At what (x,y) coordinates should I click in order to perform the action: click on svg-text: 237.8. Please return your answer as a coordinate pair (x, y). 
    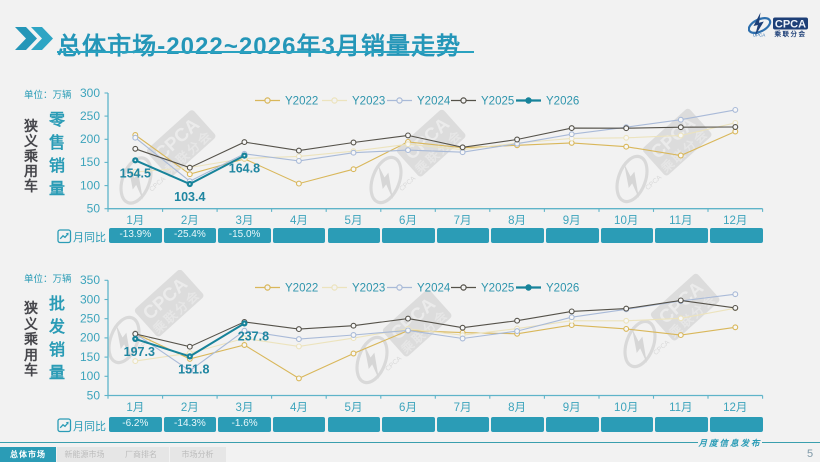
    Looking at the image, I should click on (253, 336).